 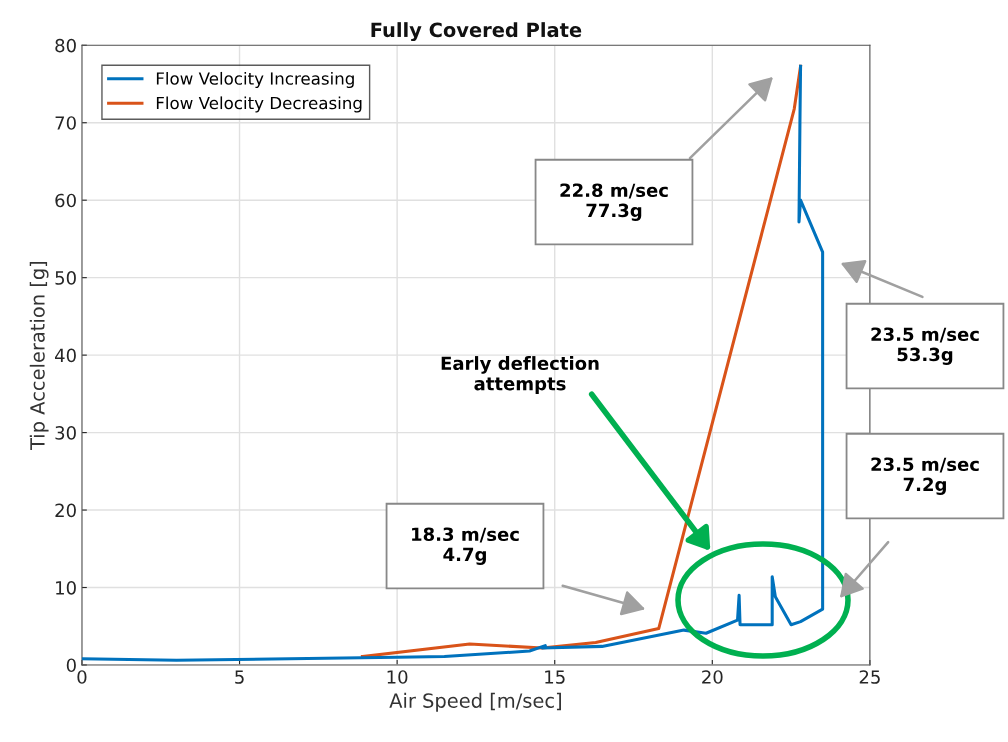 I want to click on y-tick-label: 50, so click(x=65, y=278).